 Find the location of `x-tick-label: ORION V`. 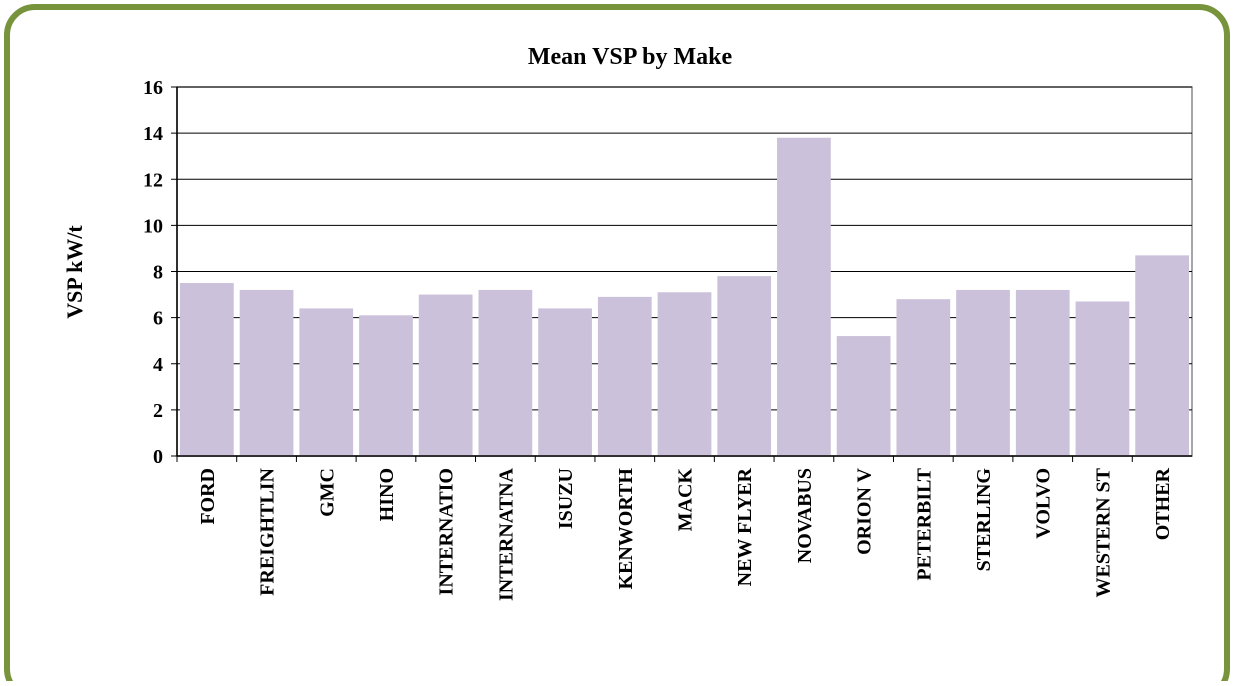

x-tick-label: ORION V is located at coordinates (865, 510).